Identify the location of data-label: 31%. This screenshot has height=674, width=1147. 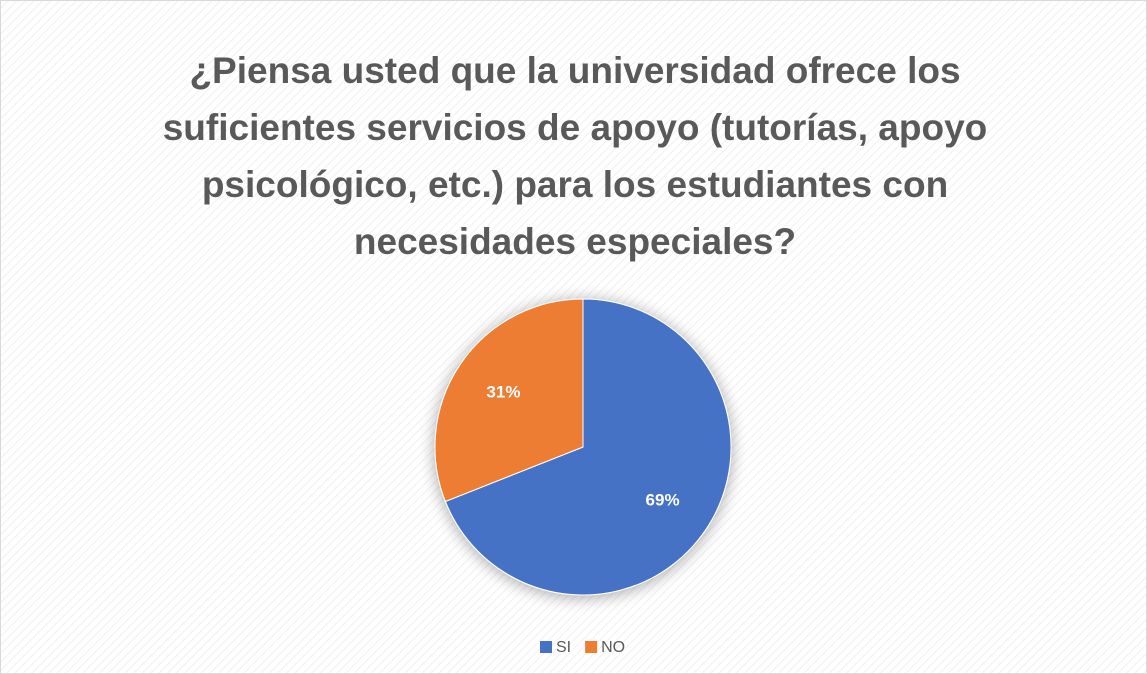
(503, 391).